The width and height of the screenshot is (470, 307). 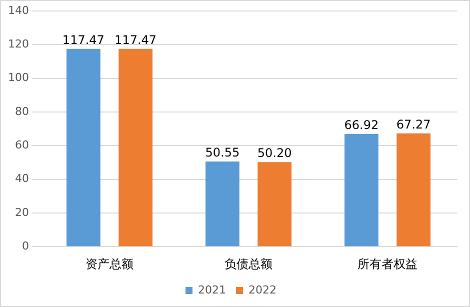 What do you see at coordinates (262, 289) in the screenshot?
I see `legend-label: 2022` at bounding box center [262, 289].